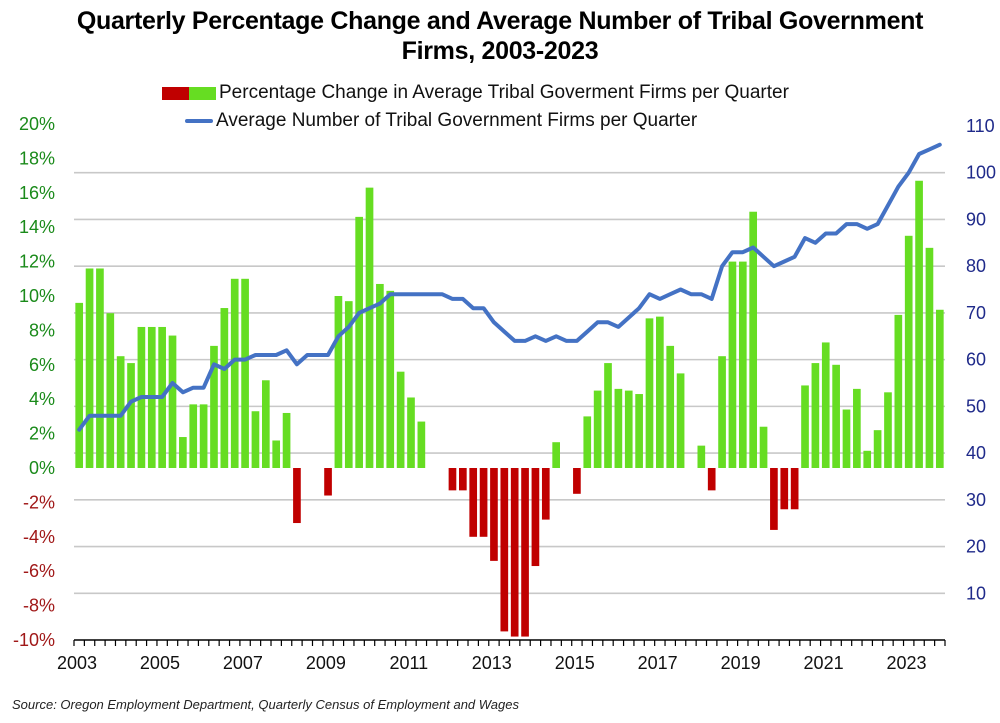  I want to click on left-tick-label: -6%, so click(39, 571).